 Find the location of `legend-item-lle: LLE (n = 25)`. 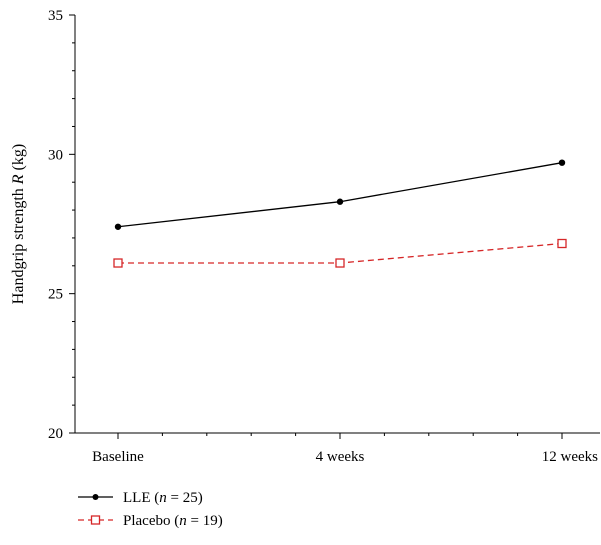

legend-item-lle: LLE (n = 25) is located at coordinates (140, 498).